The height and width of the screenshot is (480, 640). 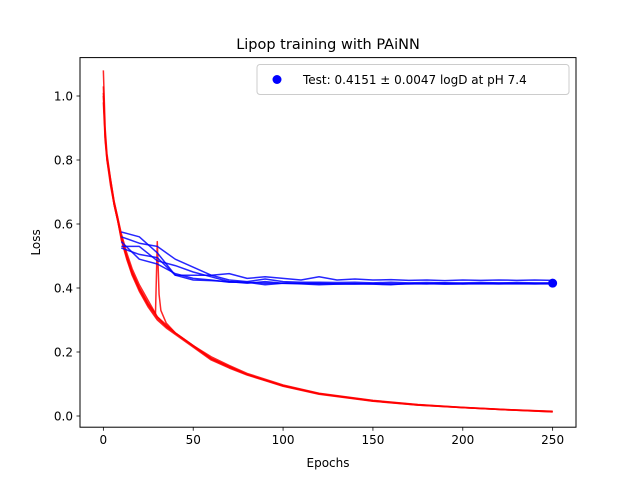 What do you see at coordinates (63, 224) in the screenshot?
I see `y-tick-label: 0.6` at bounding box center [63, 224].